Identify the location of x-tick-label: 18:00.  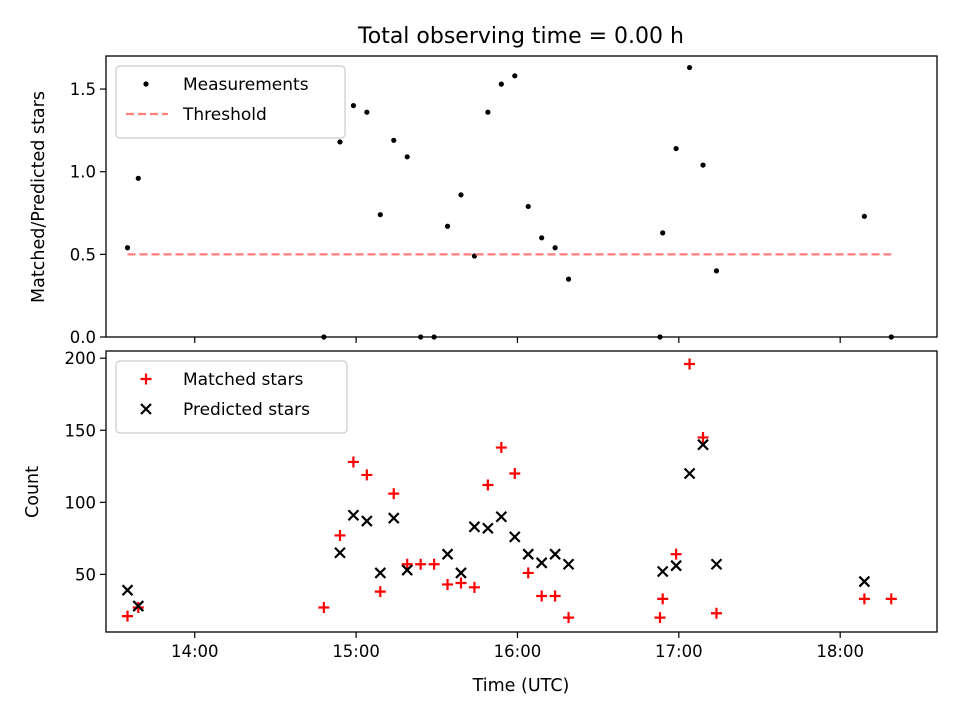
(840, 651).